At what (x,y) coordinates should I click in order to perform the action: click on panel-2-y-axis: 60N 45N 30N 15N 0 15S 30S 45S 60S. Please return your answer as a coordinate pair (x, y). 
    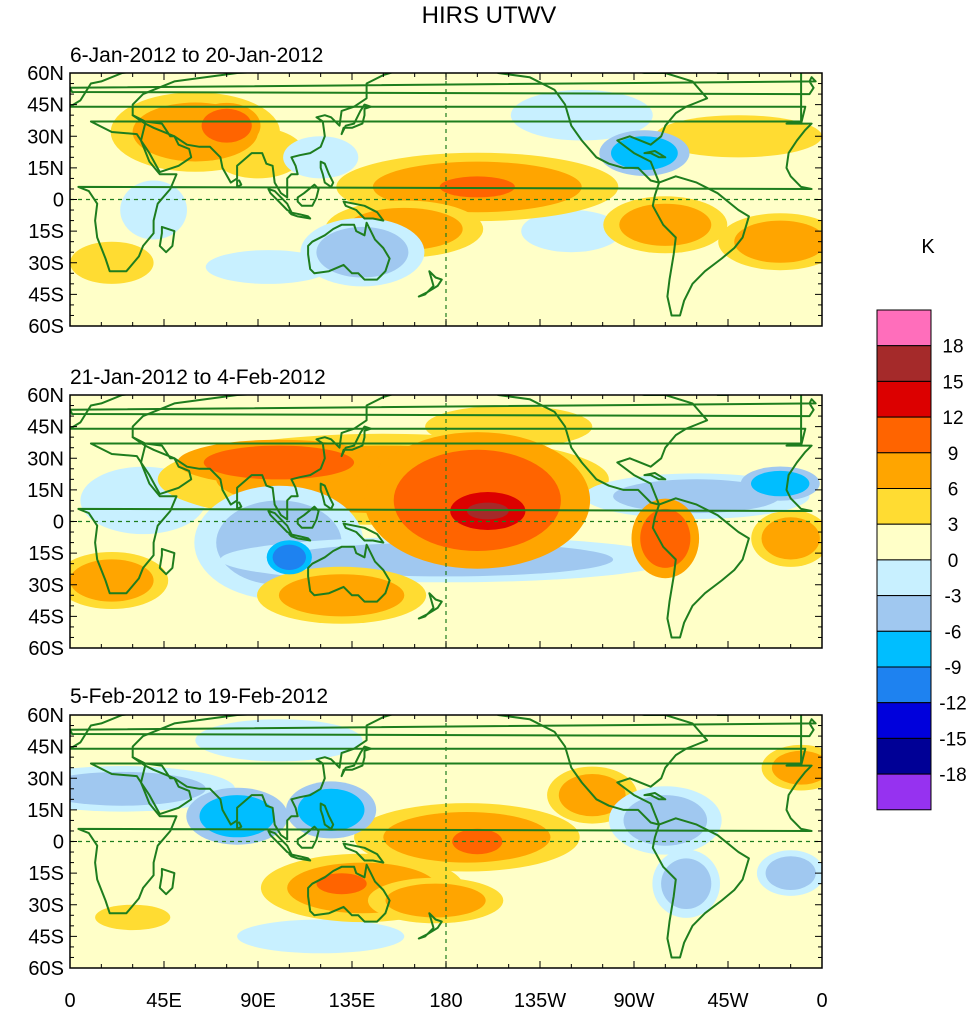
    Looking at the image, I should click on (45, 522).